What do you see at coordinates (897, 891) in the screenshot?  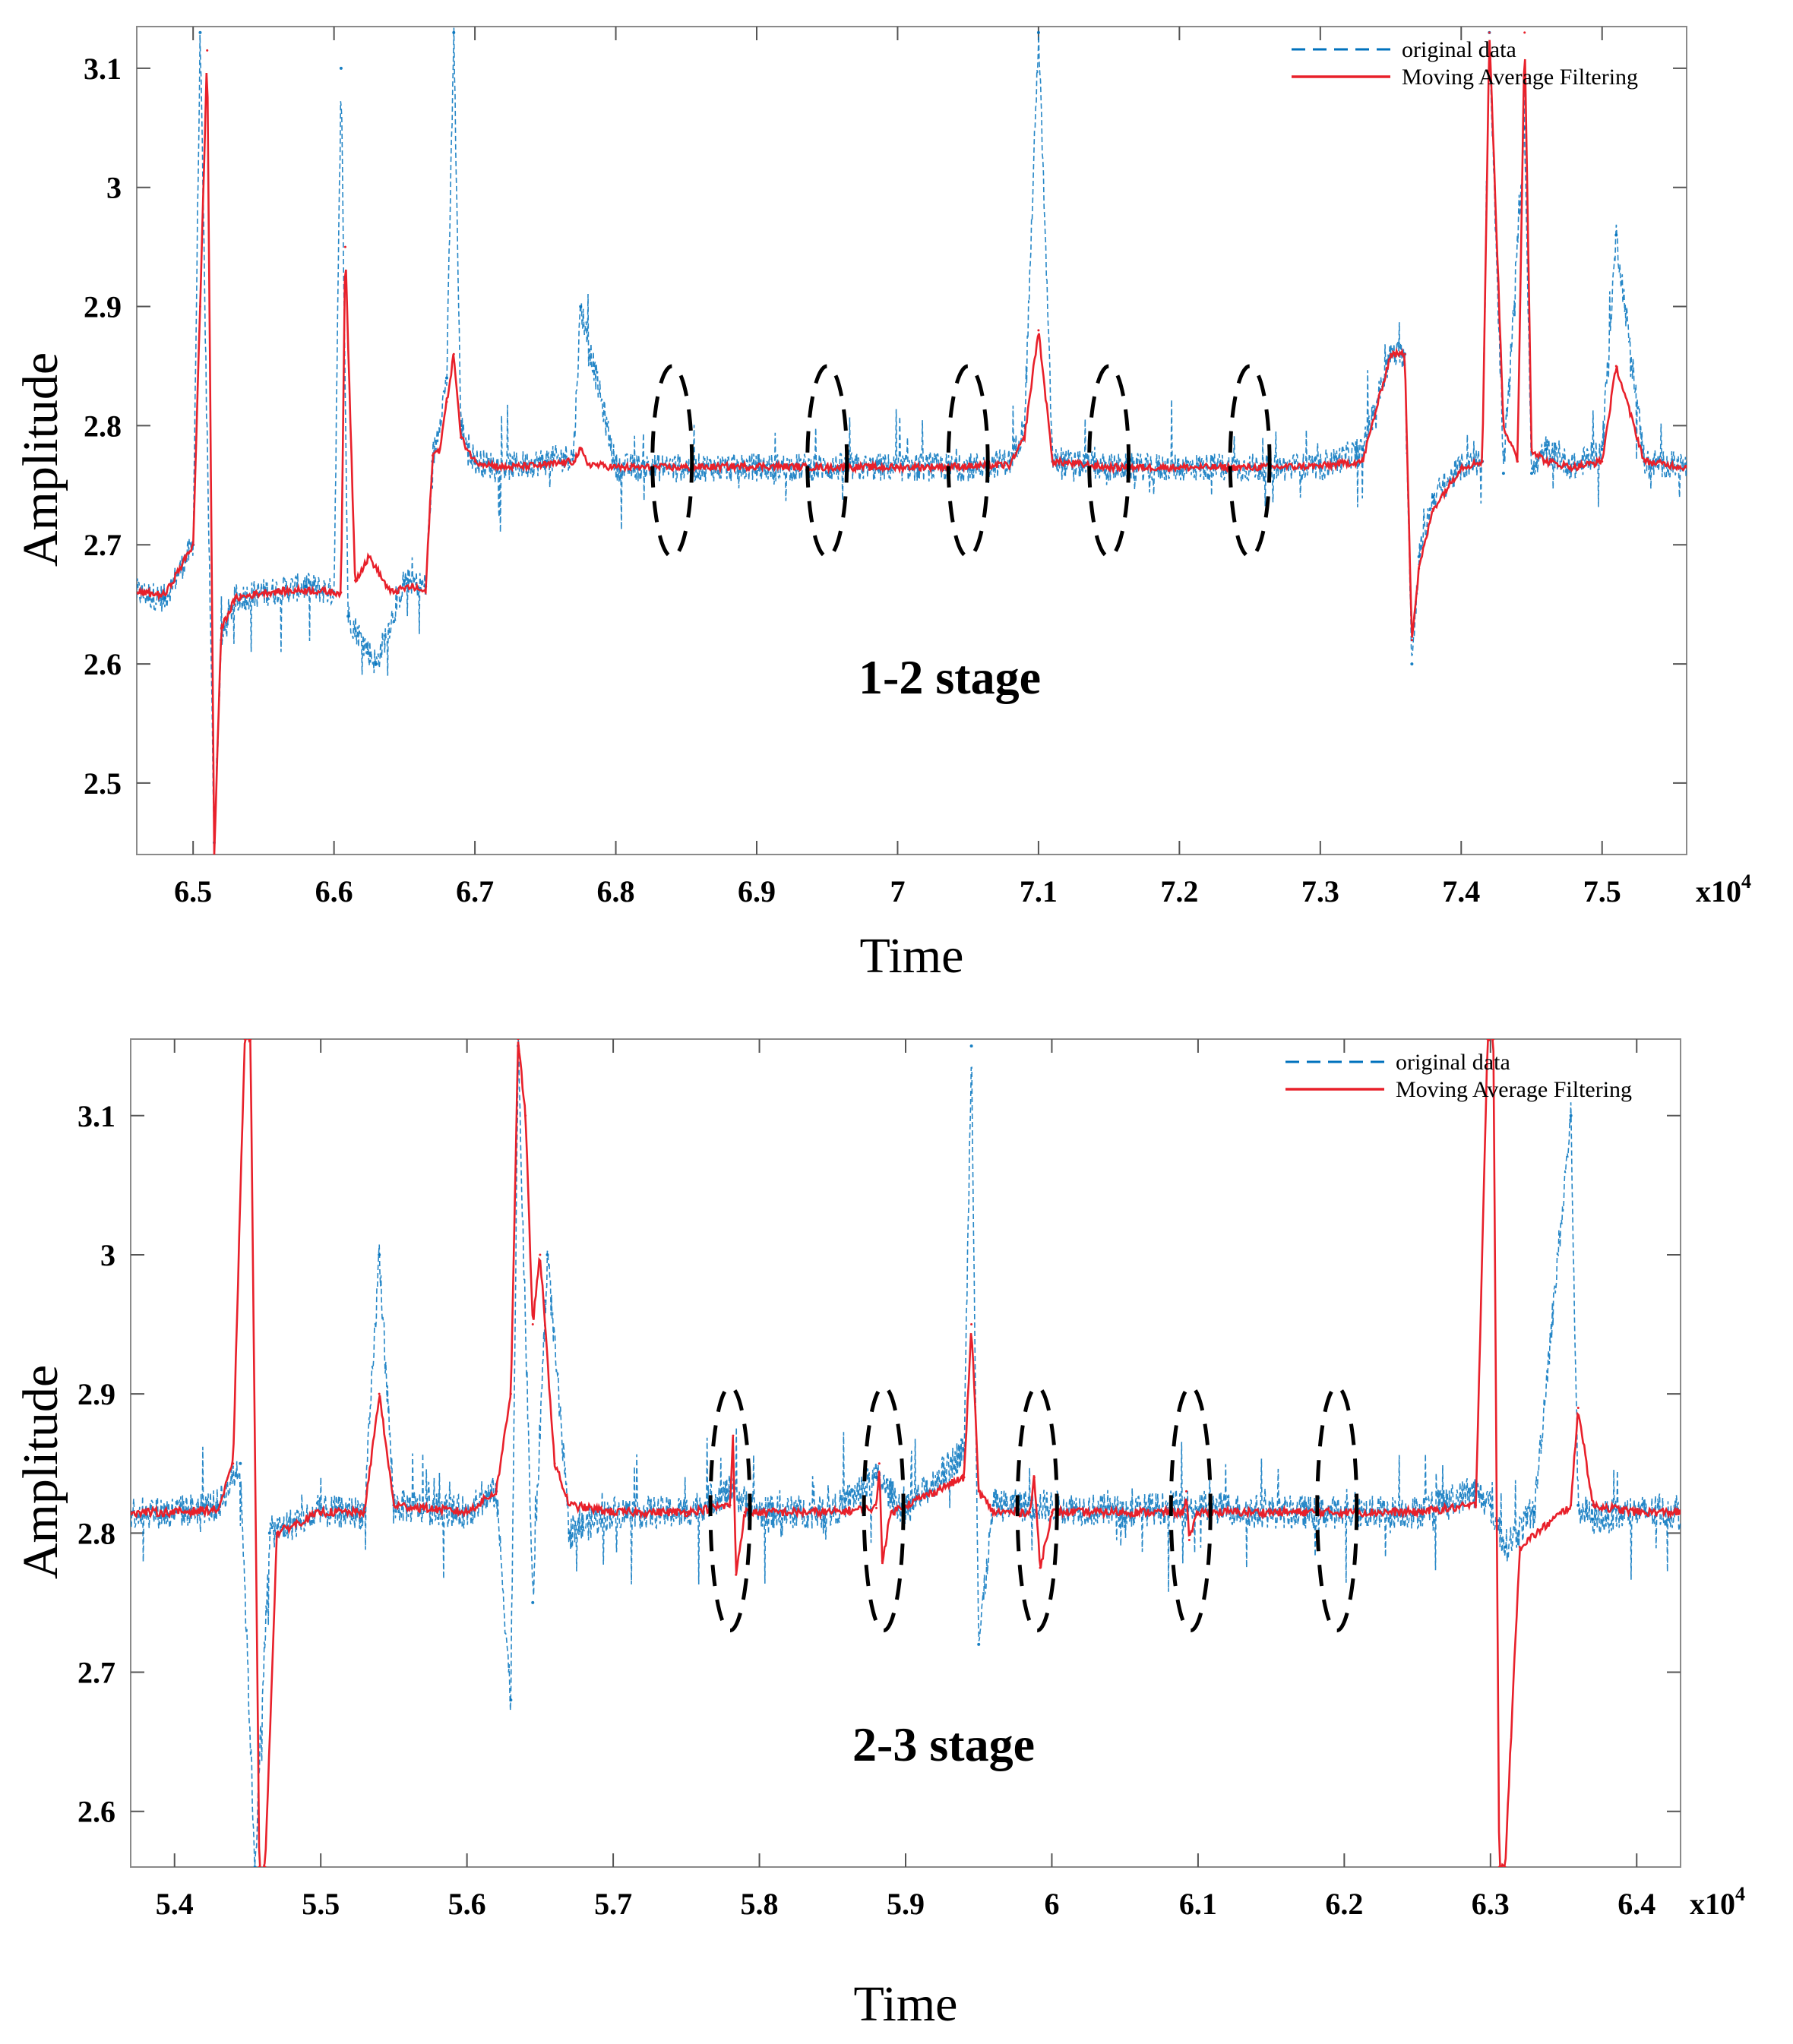 I see `x-tick-label: 7` at bounding box center [897, 891].